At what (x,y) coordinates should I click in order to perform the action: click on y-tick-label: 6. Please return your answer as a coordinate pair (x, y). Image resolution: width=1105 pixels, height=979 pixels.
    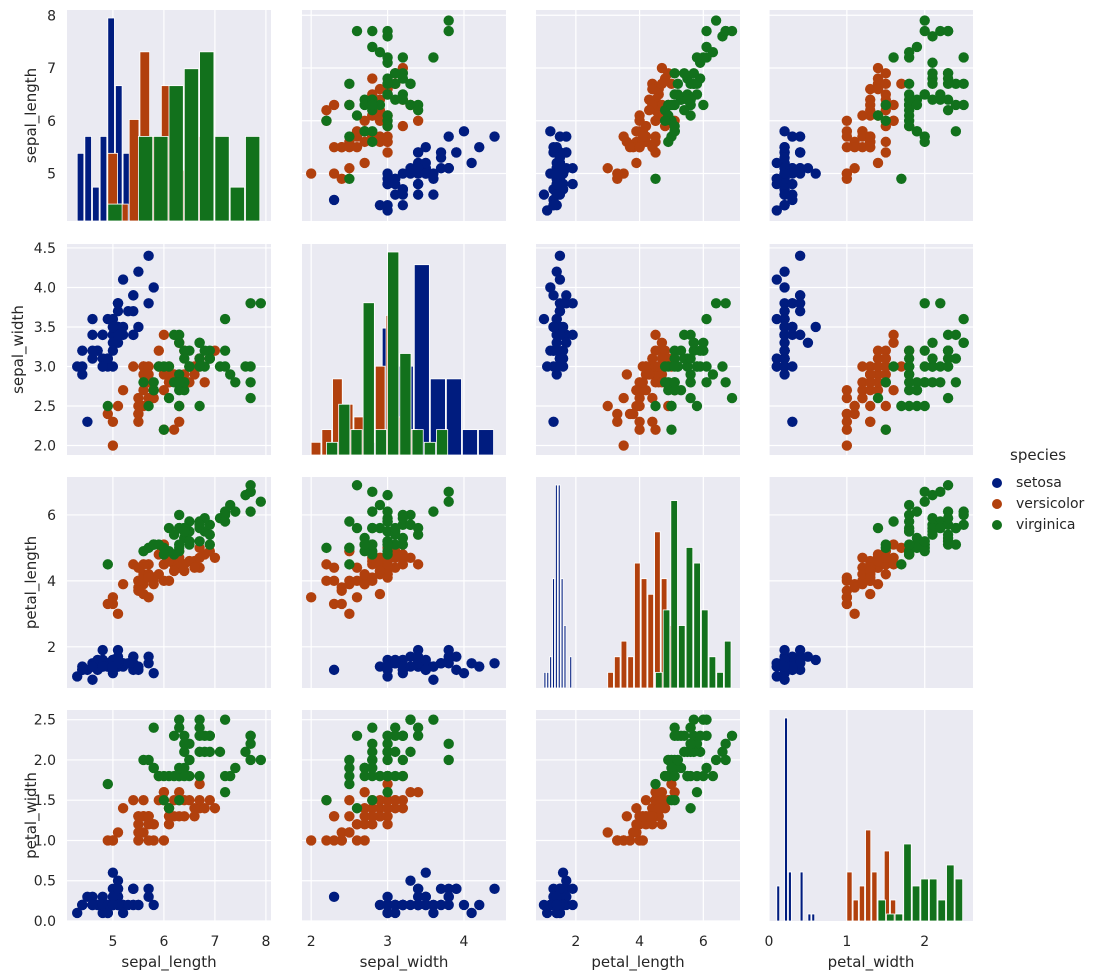
    Looking at the image, I should click on (51, 122).